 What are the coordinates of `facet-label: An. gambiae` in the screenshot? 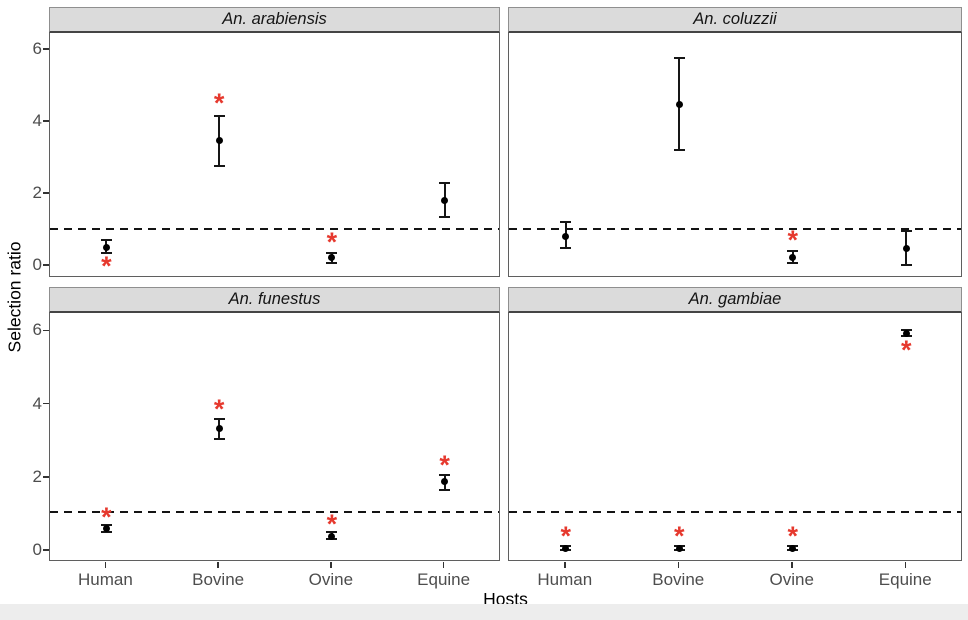 It's located at (735, 299).